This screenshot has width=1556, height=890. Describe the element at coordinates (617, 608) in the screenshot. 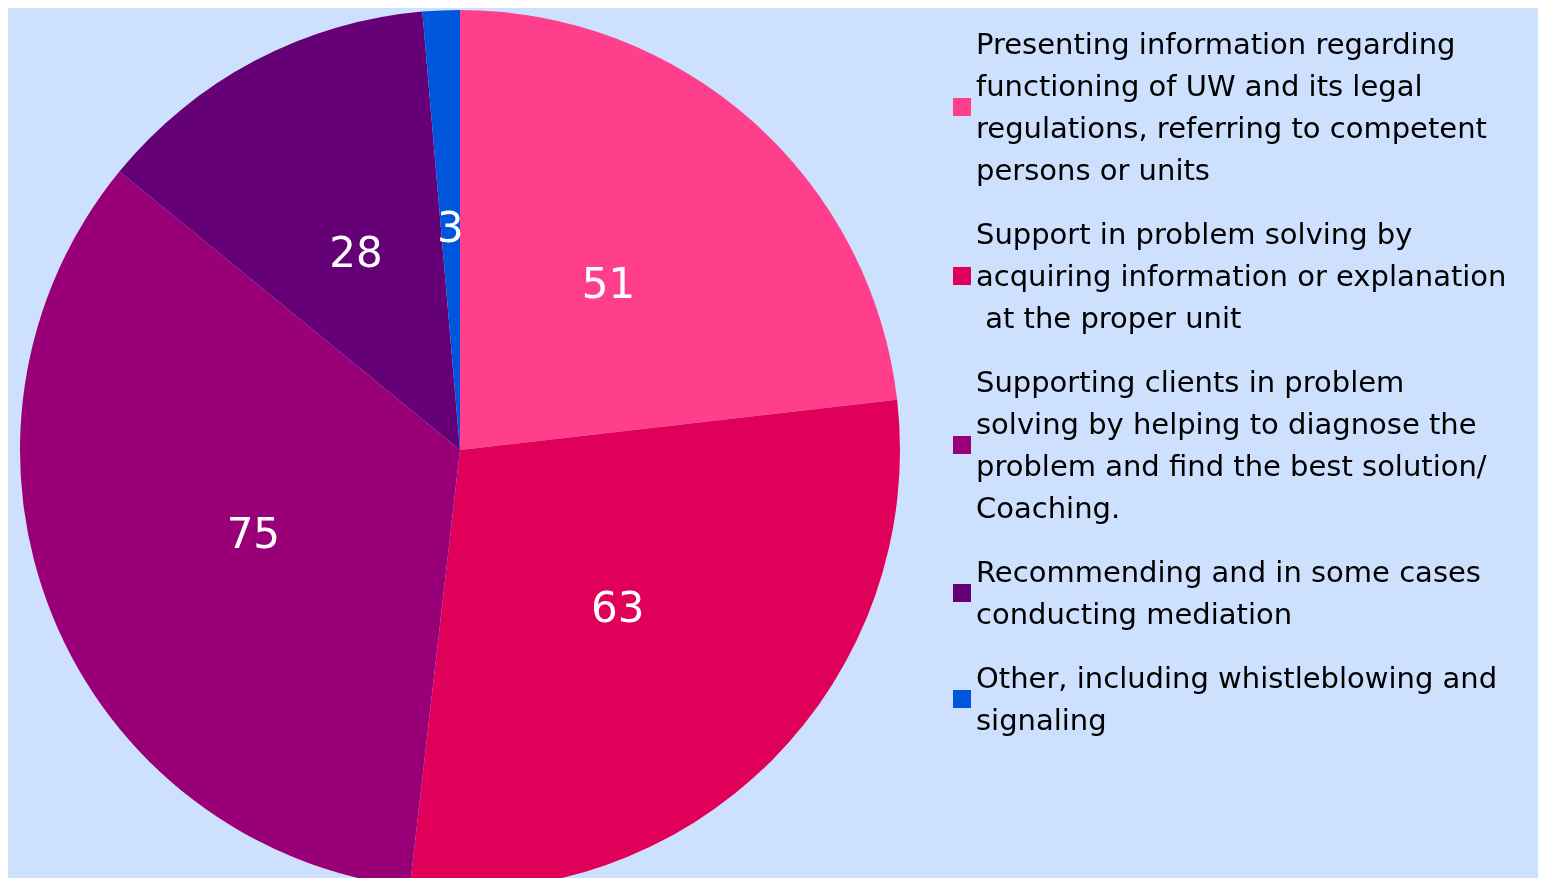

I see `data-label: 63` at that location.